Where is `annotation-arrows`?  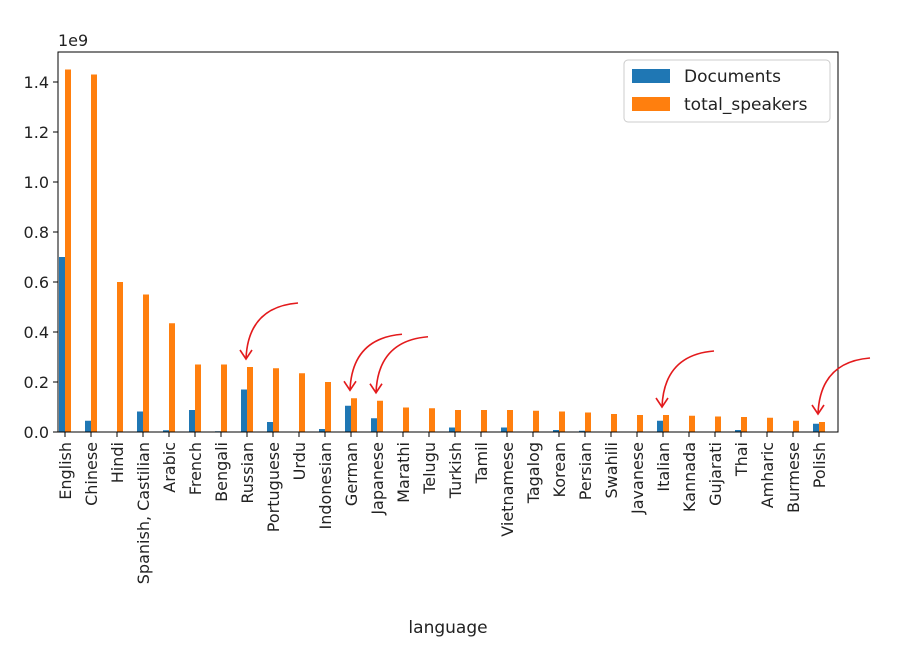 annotation-arrows is located at coordinates (555, 359).